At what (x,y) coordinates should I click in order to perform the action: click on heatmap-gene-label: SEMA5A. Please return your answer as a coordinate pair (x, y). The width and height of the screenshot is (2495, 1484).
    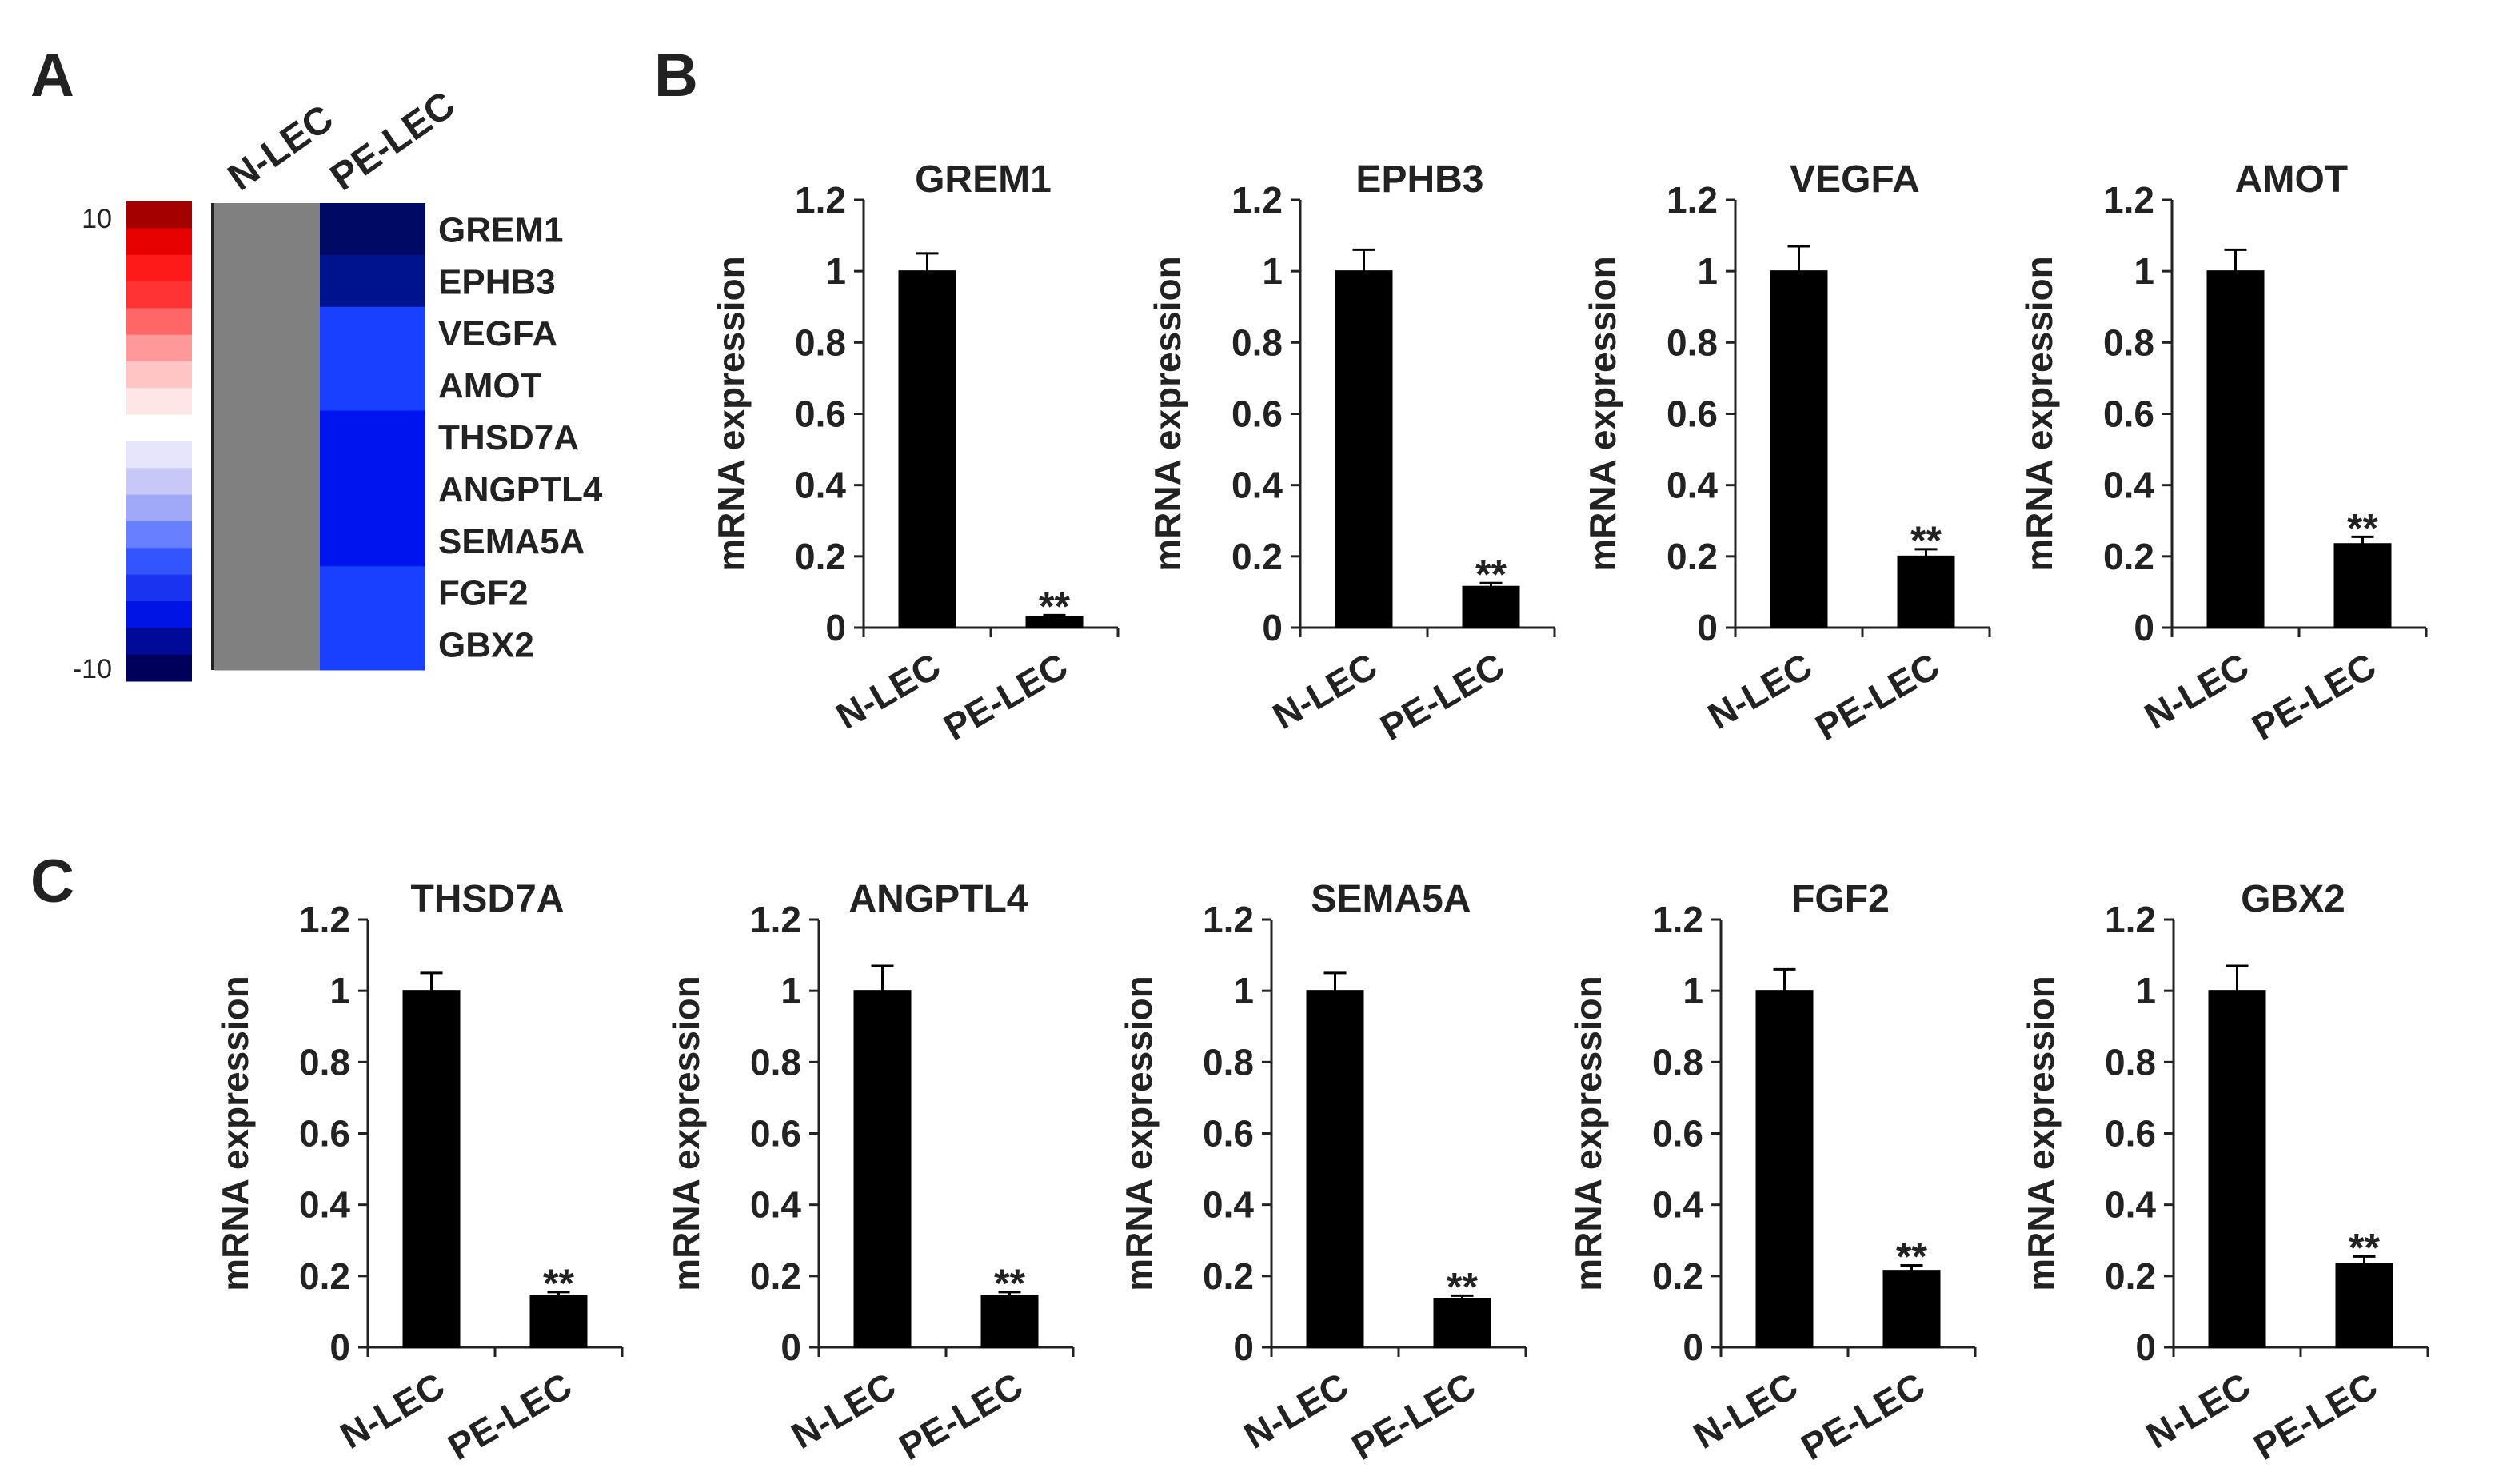
    Looking at the image, I should click on (511, 541).